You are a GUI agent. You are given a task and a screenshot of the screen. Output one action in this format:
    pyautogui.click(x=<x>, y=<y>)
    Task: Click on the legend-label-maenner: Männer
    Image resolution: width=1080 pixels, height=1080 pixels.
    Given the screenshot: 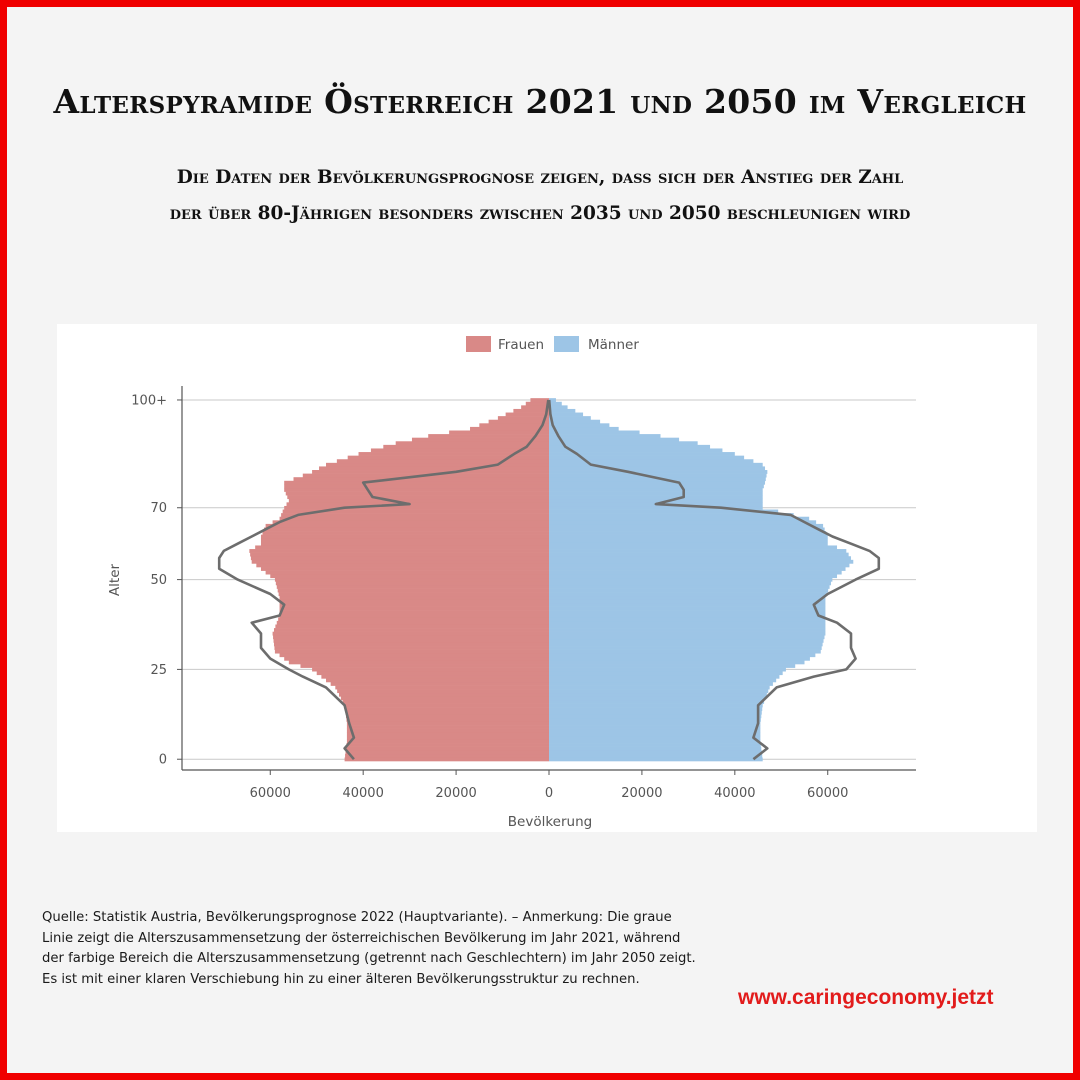 What is the action you would take?
    pyautogui.click(x=613, y=345)
    